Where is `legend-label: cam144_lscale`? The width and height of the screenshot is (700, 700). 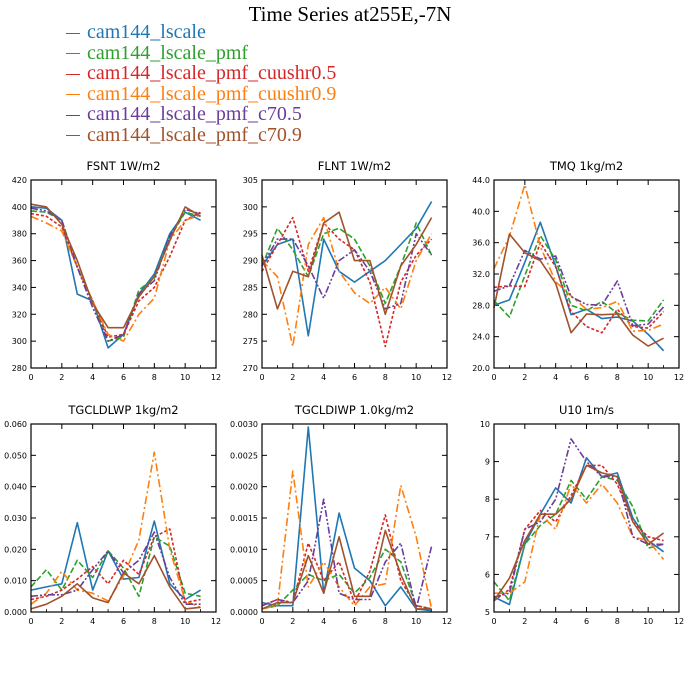 legend-label: cam144_lscale is located at coordinates (146, 32).